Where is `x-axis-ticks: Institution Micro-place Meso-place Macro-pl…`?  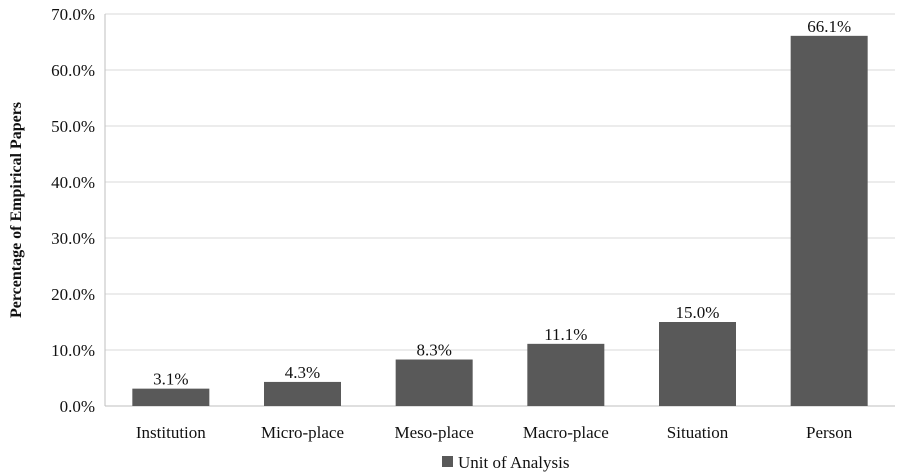 x-axis-ticks: Institution Micro-place Meso-place Macro-pl… is located at coordinates (494, 432).